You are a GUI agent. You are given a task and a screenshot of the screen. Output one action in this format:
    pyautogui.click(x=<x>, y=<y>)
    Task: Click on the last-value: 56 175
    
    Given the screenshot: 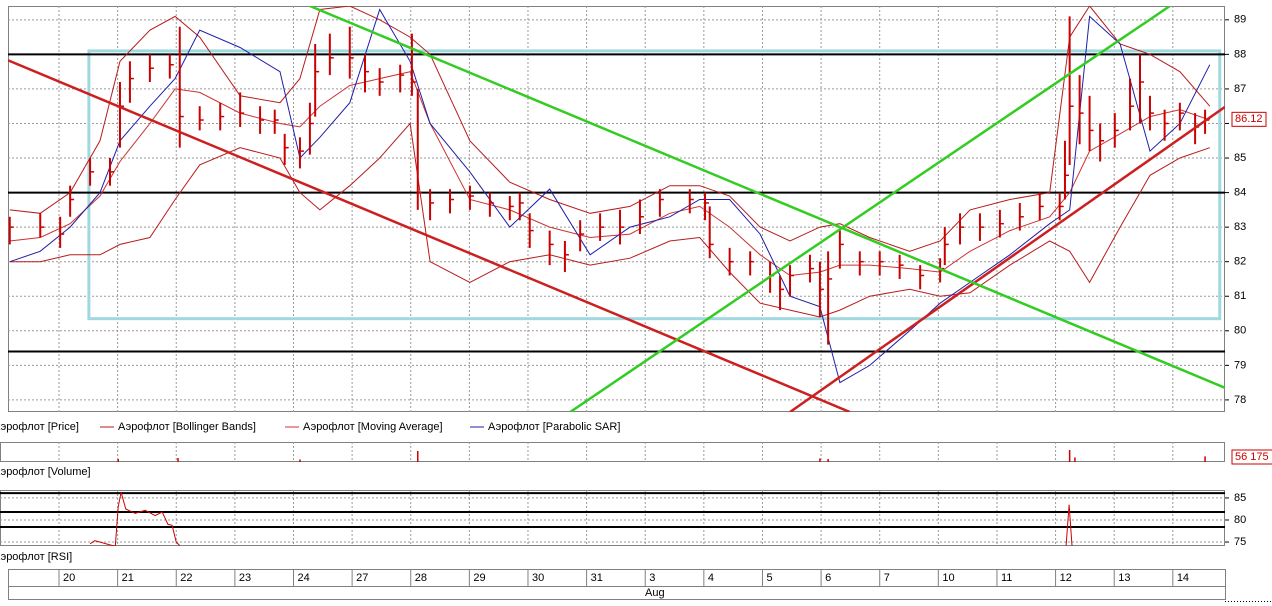 What is the action you would take?
    pyautogui.click(x=1252, y=457)
    